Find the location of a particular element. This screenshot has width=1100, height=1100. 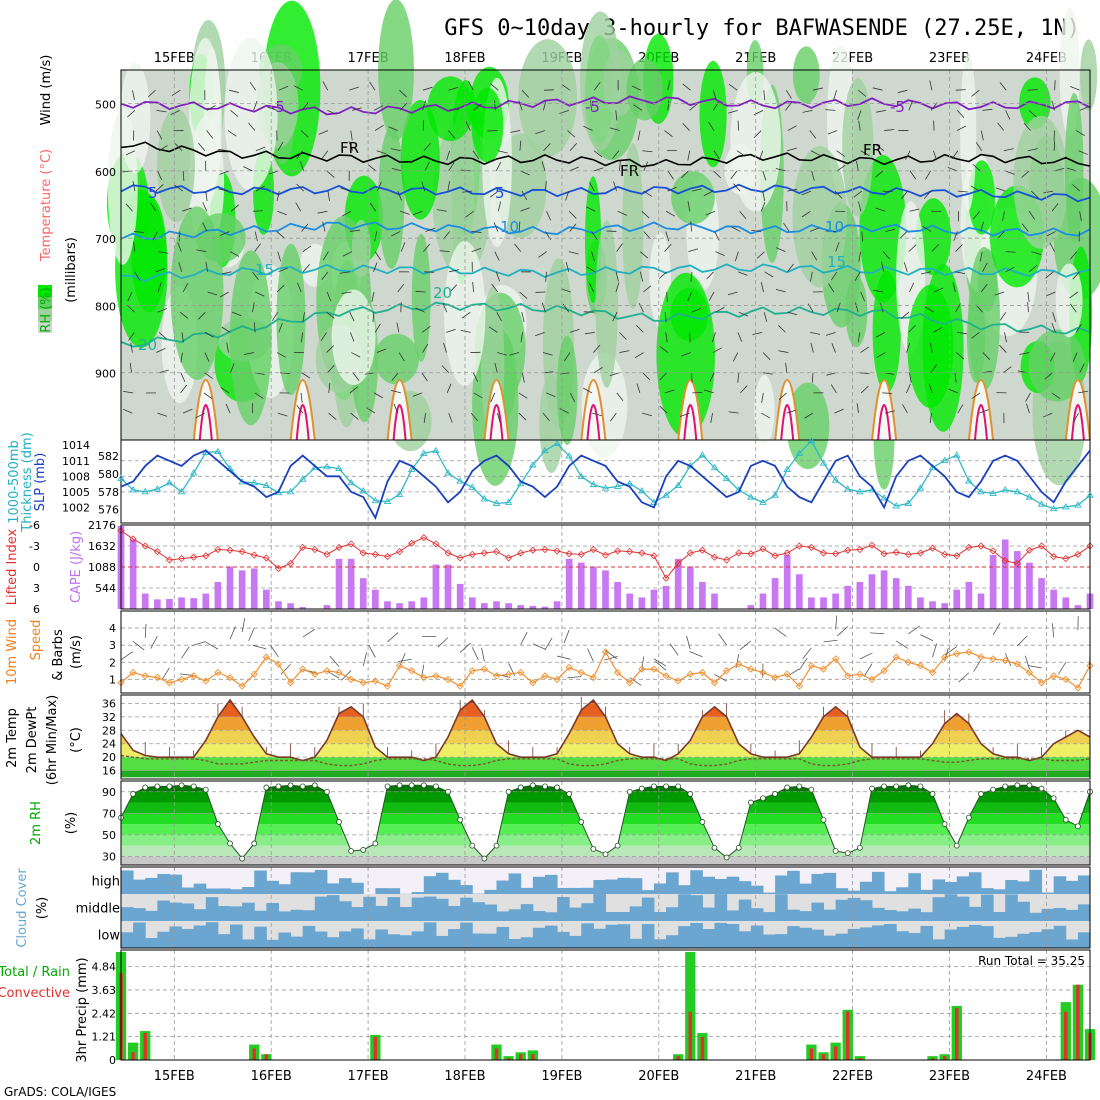

li-line is located at coordinates (605, 555).